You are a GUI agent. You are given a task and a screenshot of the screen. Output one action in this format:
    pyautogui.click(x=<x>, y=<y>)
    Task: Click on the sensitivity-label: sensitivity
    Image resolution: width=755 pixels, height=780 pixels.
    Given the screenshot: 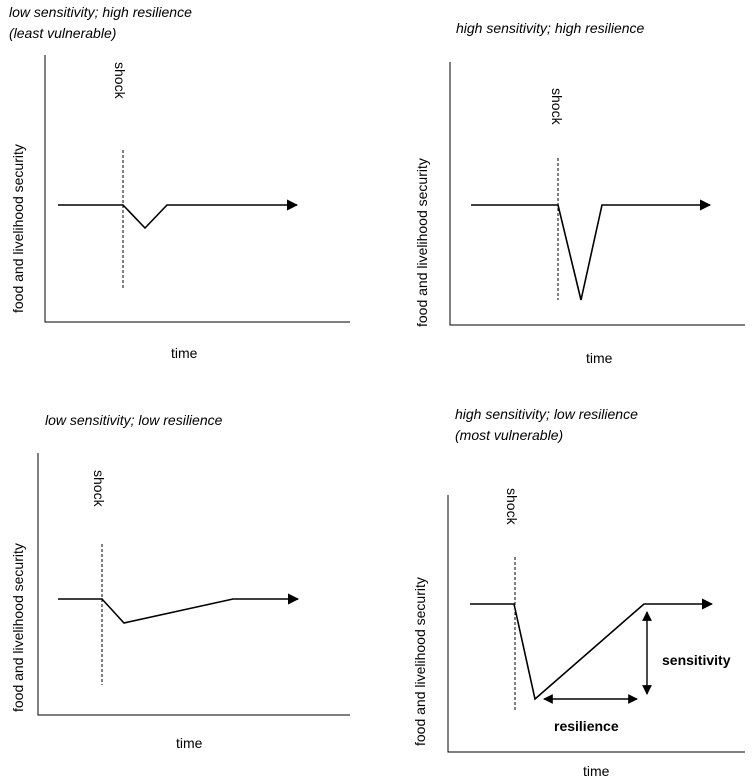 What is the action you would take?
    pyautogui.click(x=696, y=660)
    